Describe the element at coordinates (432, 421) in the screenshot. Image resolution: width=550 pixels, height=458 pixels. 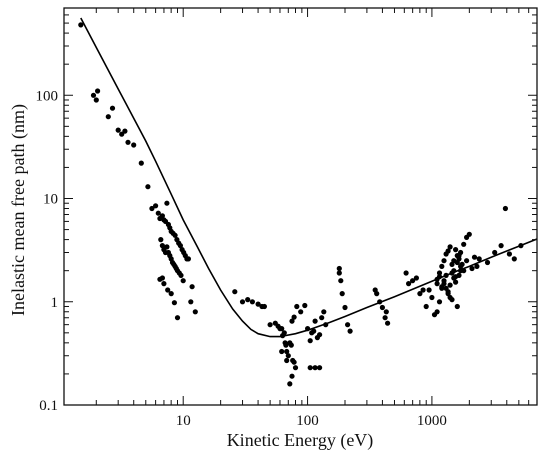
I see `x-tick-label: 1000` at that location.